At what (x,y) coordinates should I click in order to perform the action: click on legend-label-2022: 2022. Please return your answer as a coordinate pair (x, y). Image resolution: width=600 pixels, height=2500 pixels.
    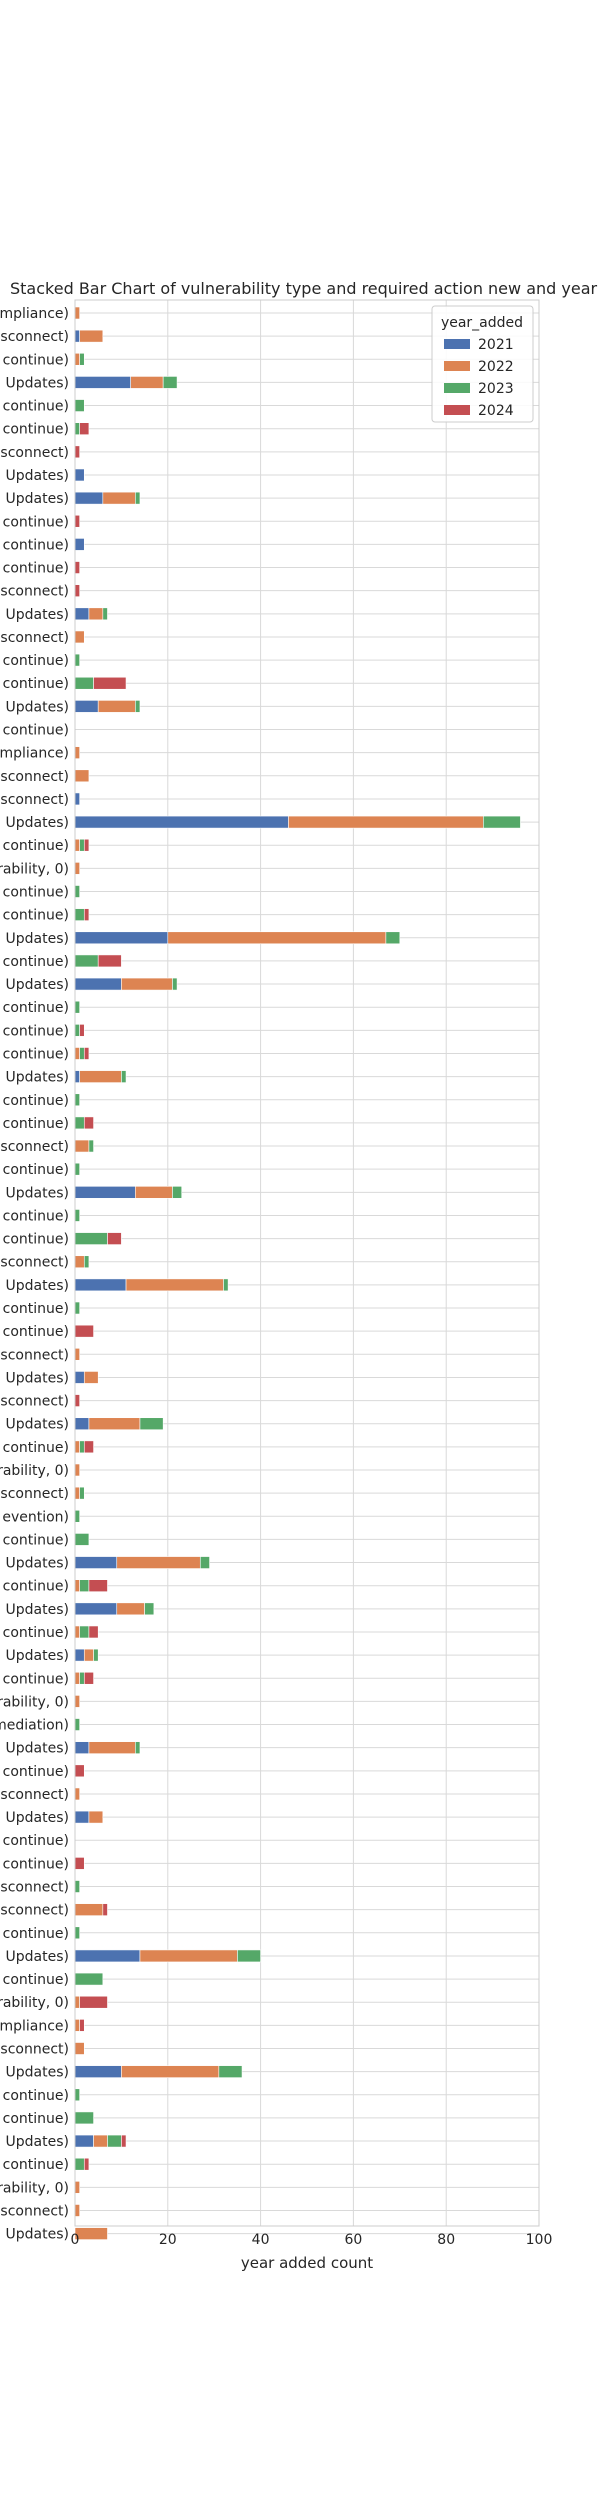
    Looking at the image, I should click on (496, 367).